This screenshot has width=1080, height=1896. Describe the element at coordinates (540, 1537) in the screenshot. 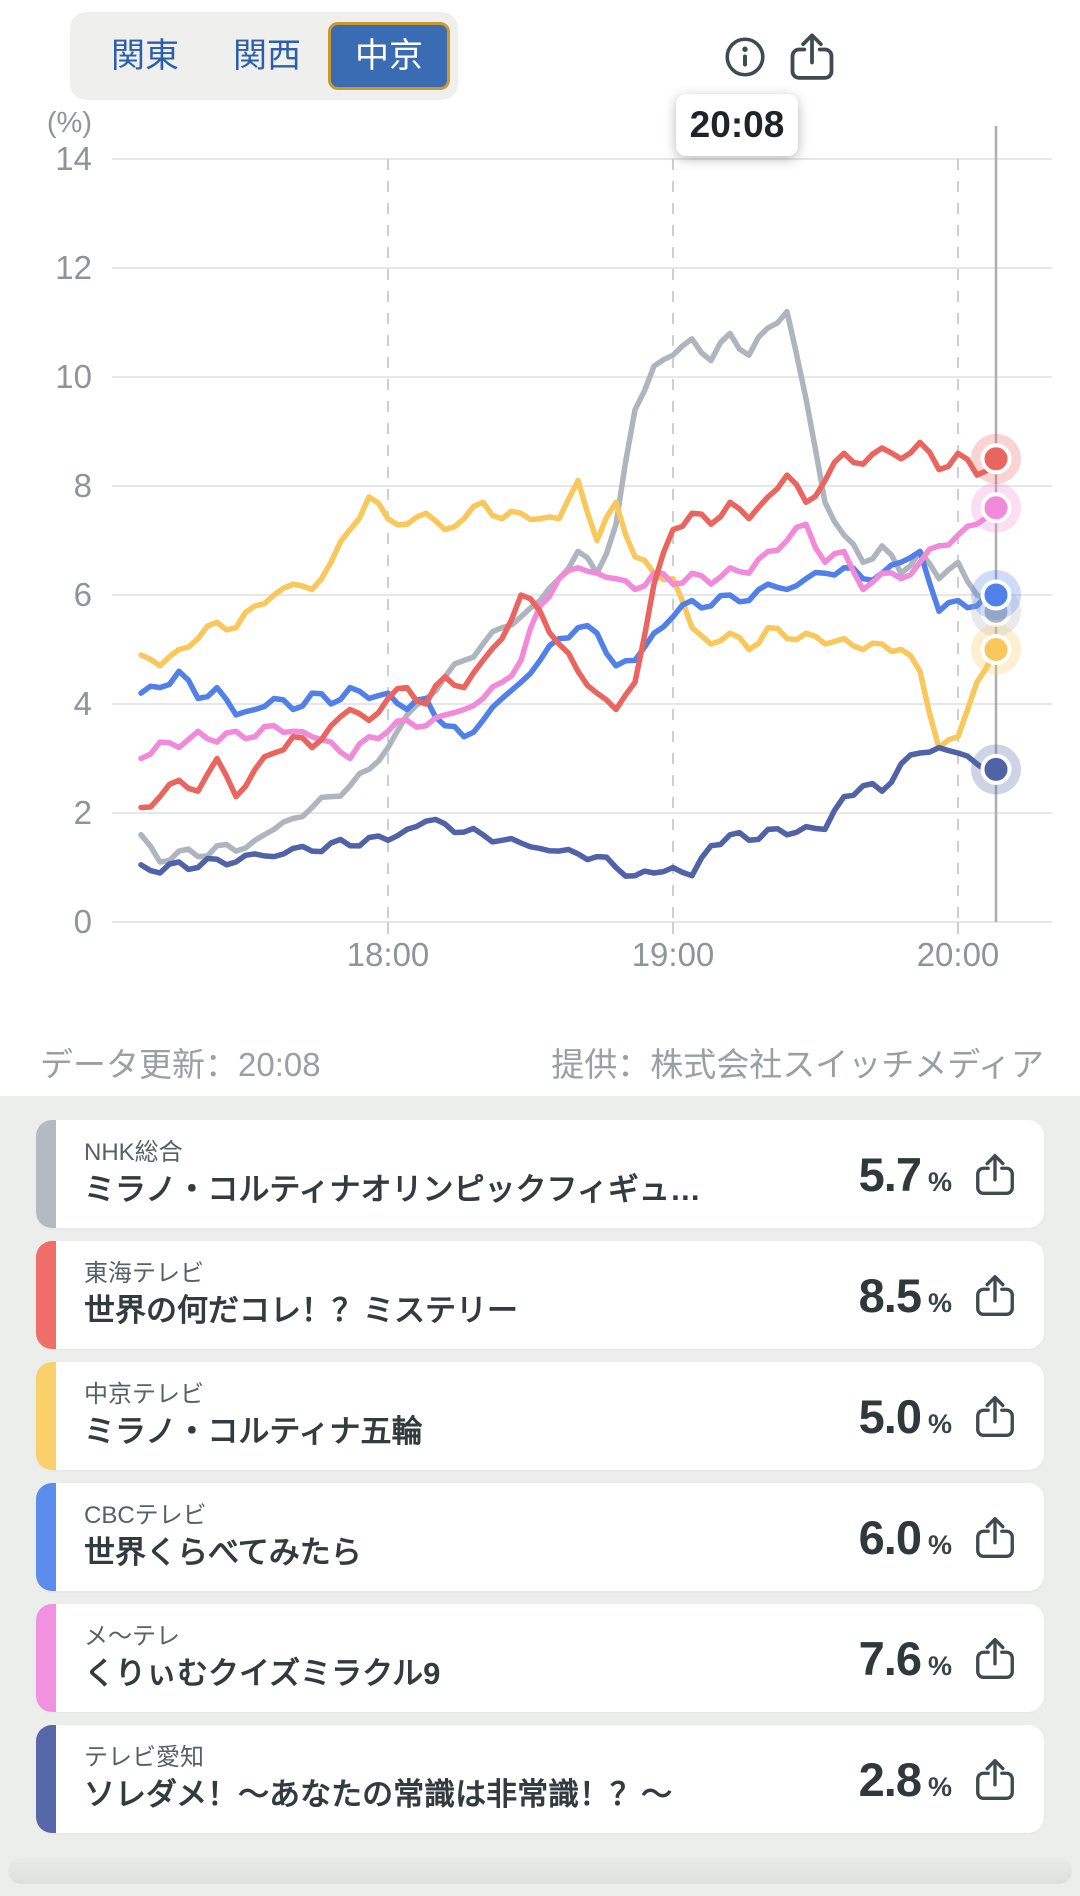

I see `channel-card-4: CBCテレビ 世界くらべてみたら 6.0 %` at that location.